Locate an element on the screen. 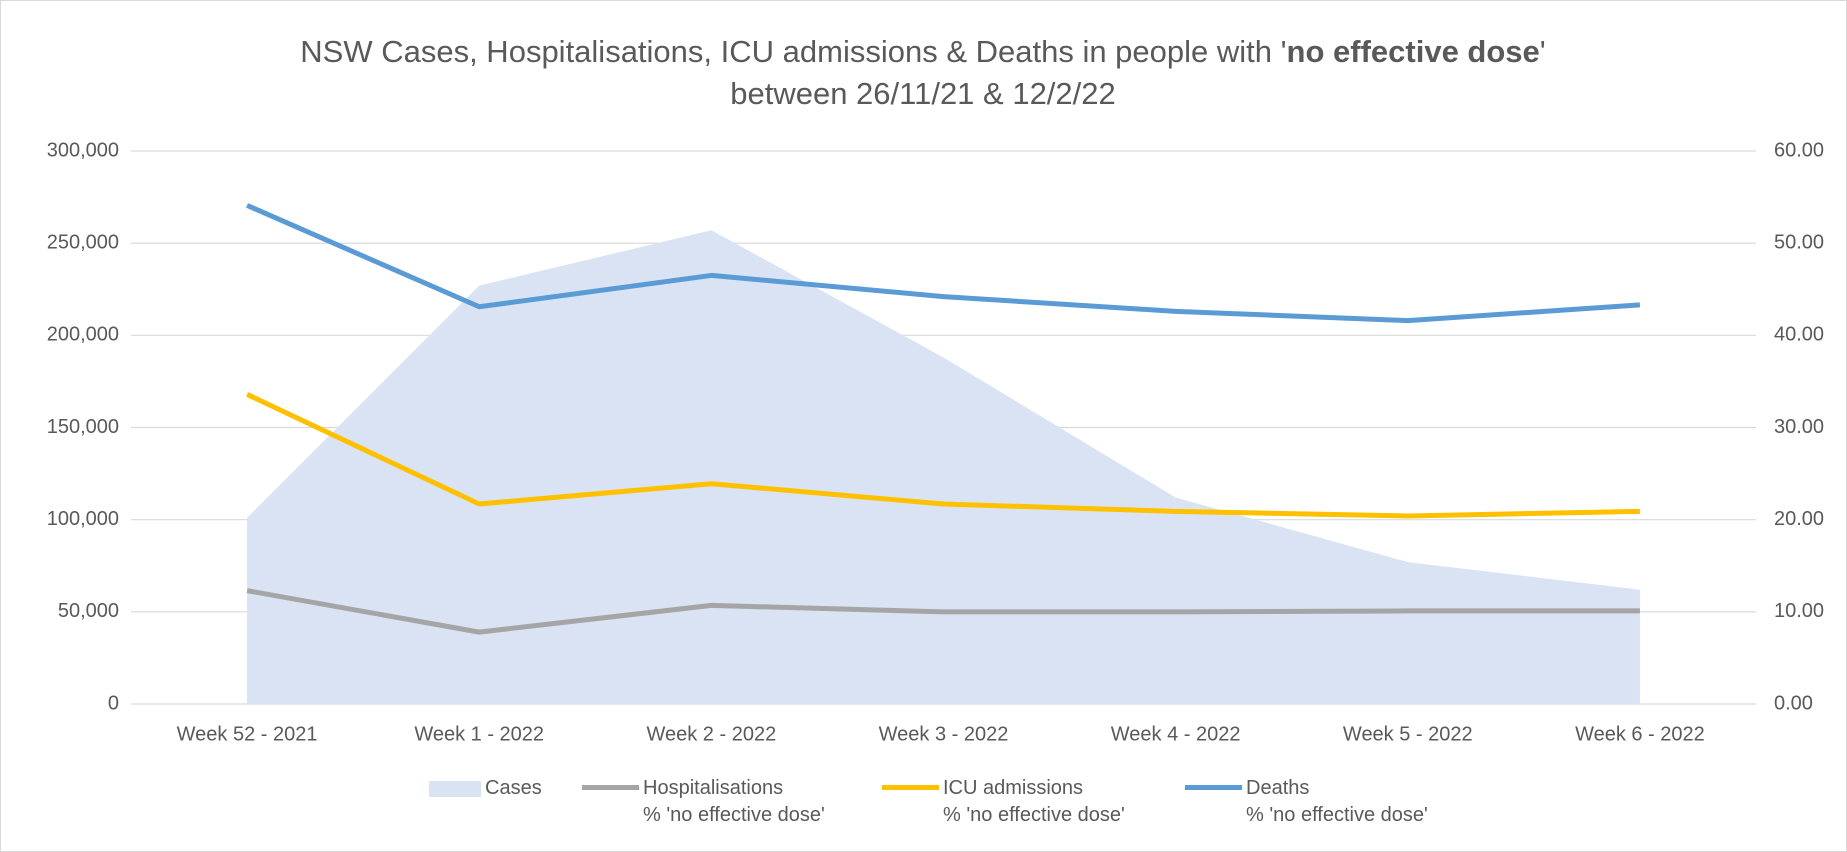  legend-item: Deaths % 'no effective dose' is located at coordinates (1306, 802).